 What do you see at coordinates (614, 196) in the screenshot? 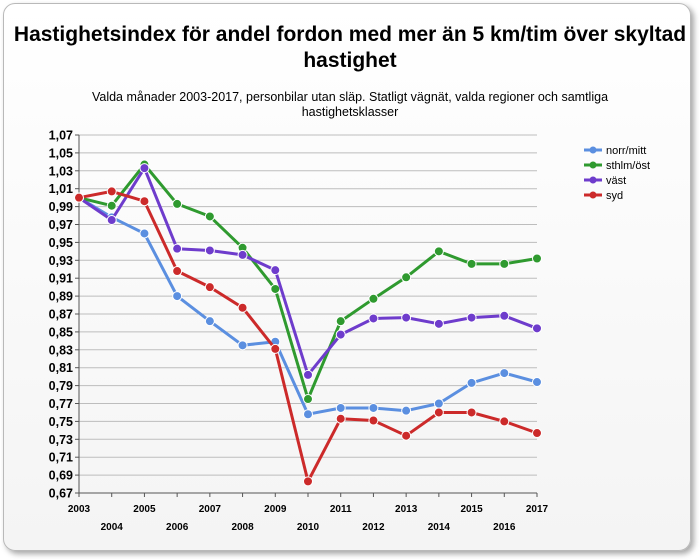
I see `legend-label: syd` at bounding box center [614, 196].